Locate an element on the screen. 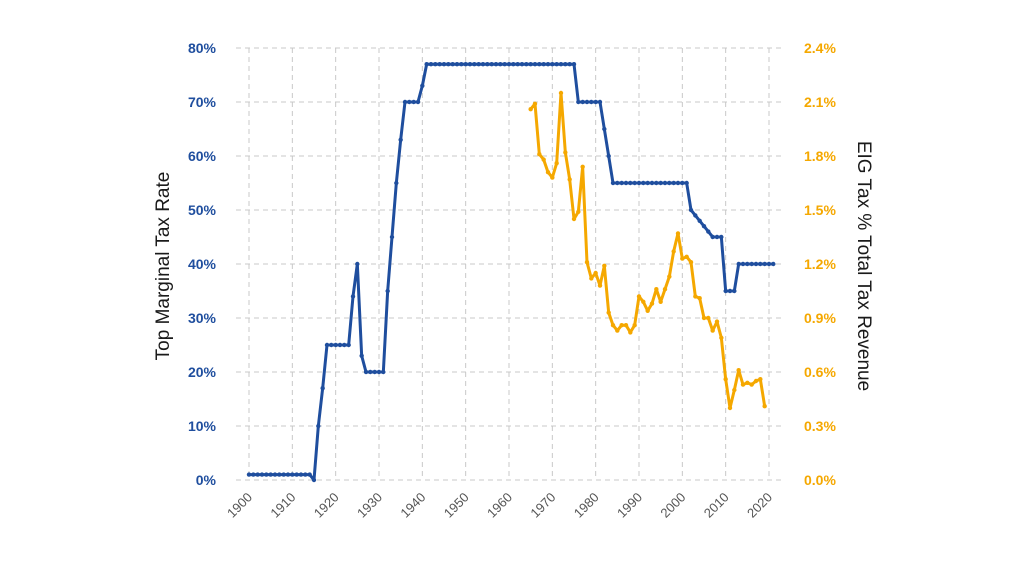 The height and width of the screenshot is (576, 1024). left-axis-title: Top Marginal Tax Rate is located at coordinates (163, 266).